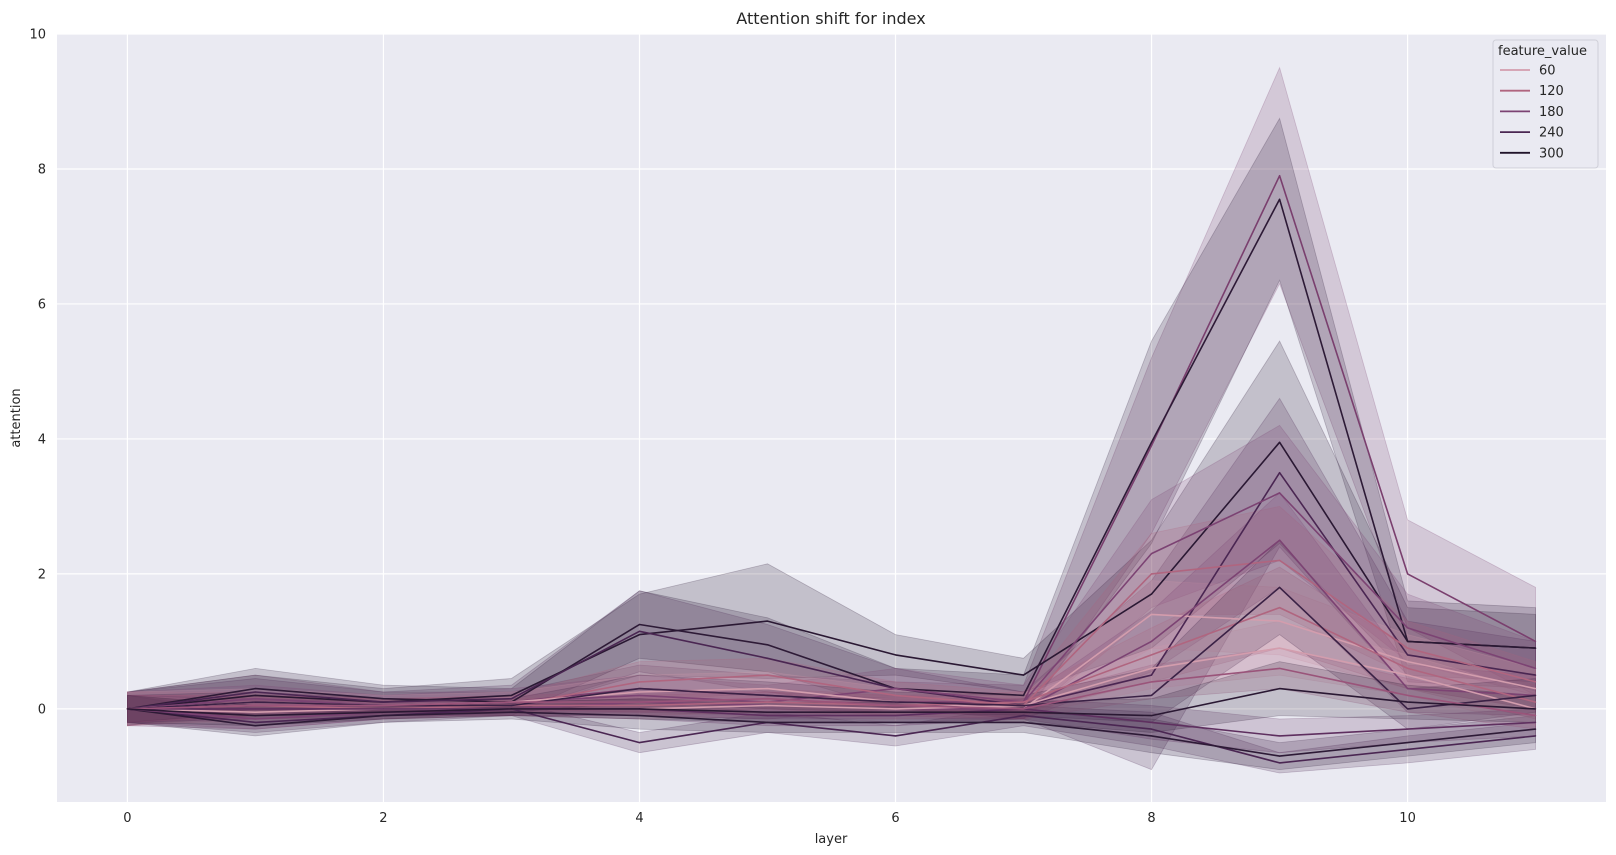 This screenshot has width=1616, height=855. I want to click on legend-title: feature_value, so click(1542, 51).